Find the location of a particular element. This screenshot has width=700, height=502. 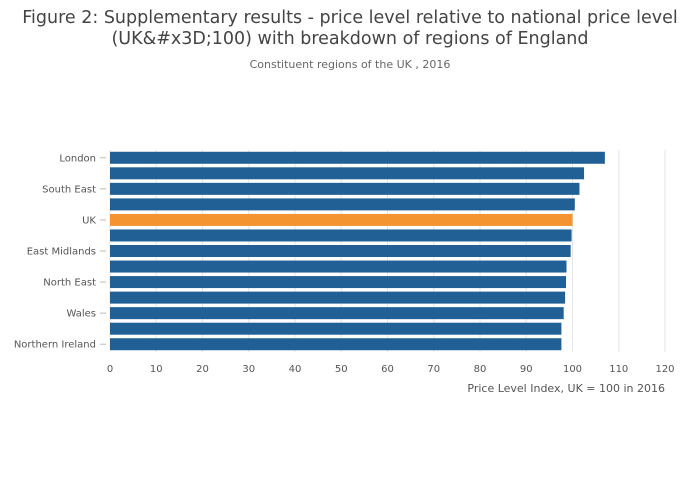

x-tick-label: 20 is located at coordinates (202, 369).